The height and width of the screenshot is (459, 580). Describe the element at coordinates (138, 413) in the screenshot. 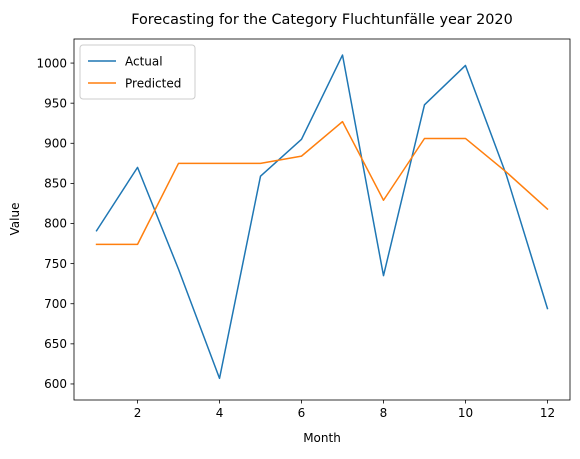

I see `x-tick-label: 2` at that location.